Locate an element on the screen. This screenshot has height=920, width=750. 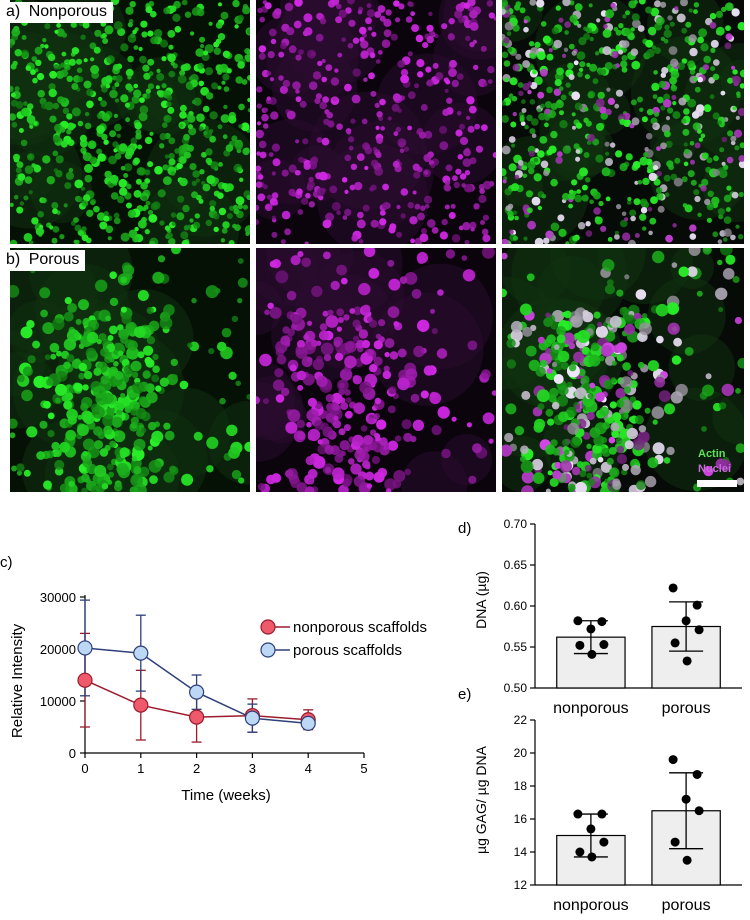
ytick-label: 0.50 is located at coordinates (516, 688).